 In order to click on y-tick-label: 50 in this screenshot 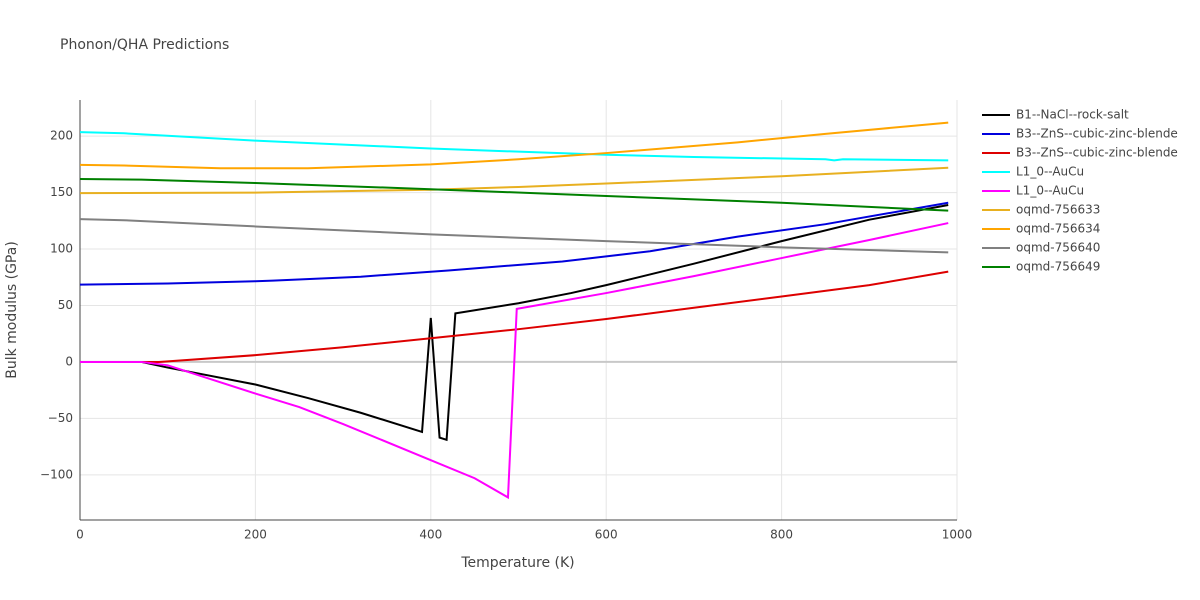, I will do `click(65, 305)`.